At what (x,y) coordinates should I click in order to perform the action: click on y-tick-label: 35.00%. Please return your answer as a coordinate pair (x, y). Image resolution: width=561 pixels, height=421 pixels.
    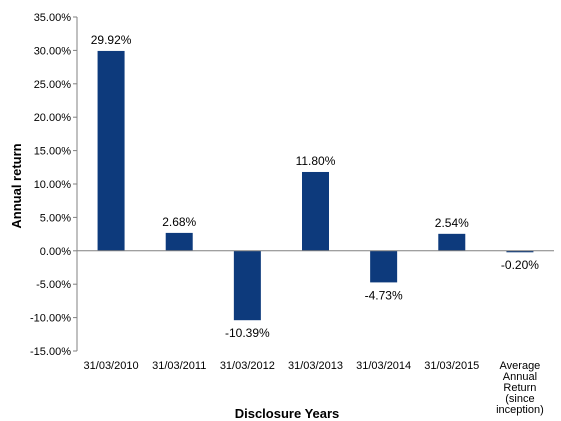
    Looking at the image, I should click on (53, 18).